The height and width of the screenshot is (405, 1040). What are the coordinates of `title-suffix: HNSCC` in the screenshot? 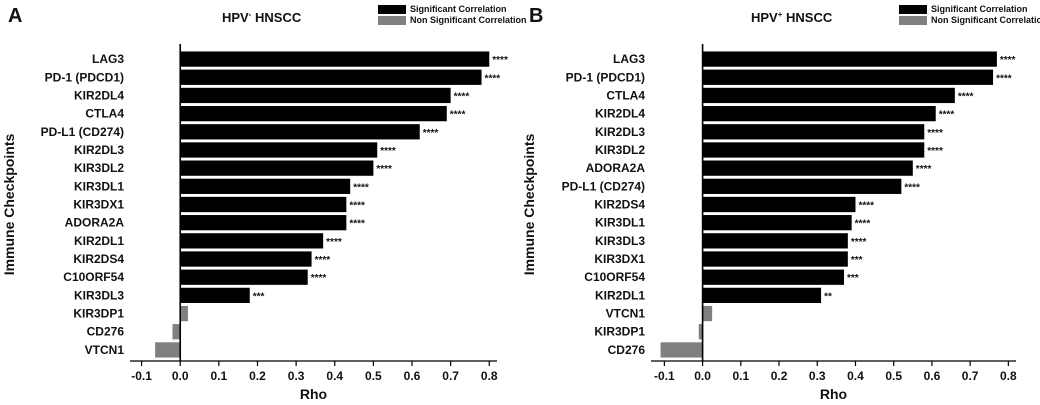 It's located at (807, 17).